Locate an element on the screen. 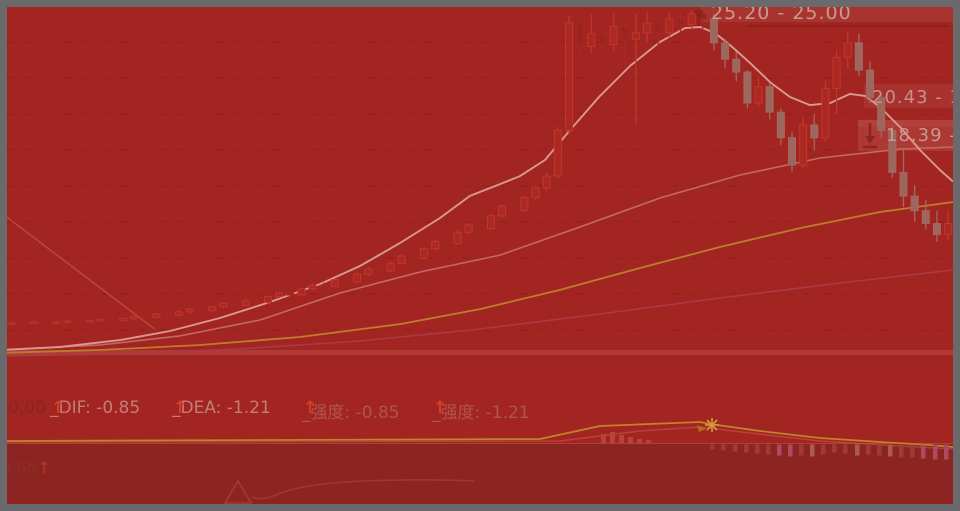 Image resolution: width=960 pixels, height=511 pixels. price-range-label-low: 18.39 - 1 is located at coordinates (919, 135).